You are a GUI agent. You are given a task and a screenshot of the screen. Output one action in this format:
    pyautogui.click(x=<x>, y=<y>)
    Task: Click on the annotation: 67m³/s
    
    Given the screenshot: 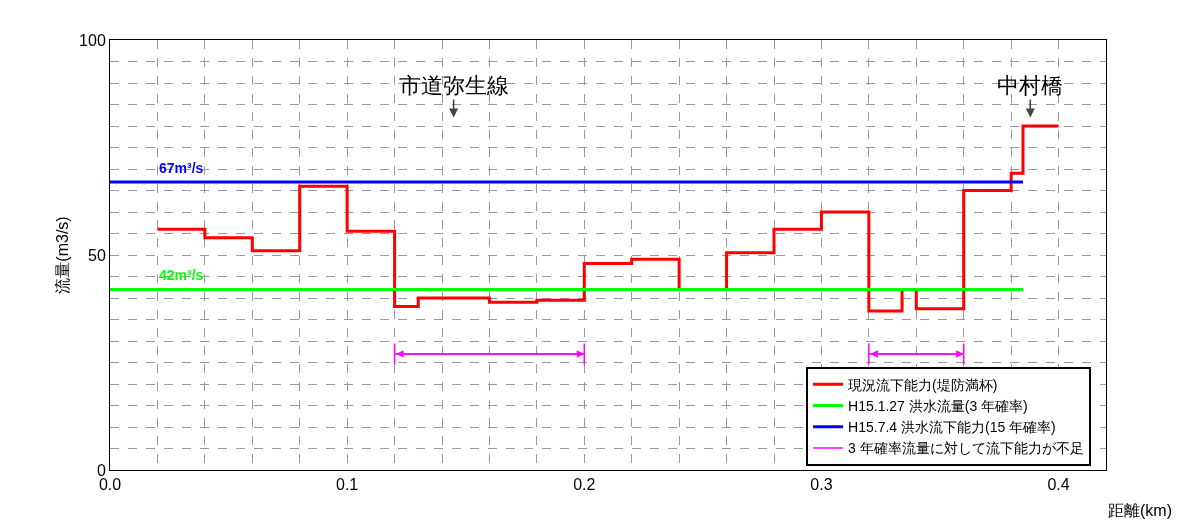 What is the action you would take?
    pyautogui.click(x=181, y=168)
    